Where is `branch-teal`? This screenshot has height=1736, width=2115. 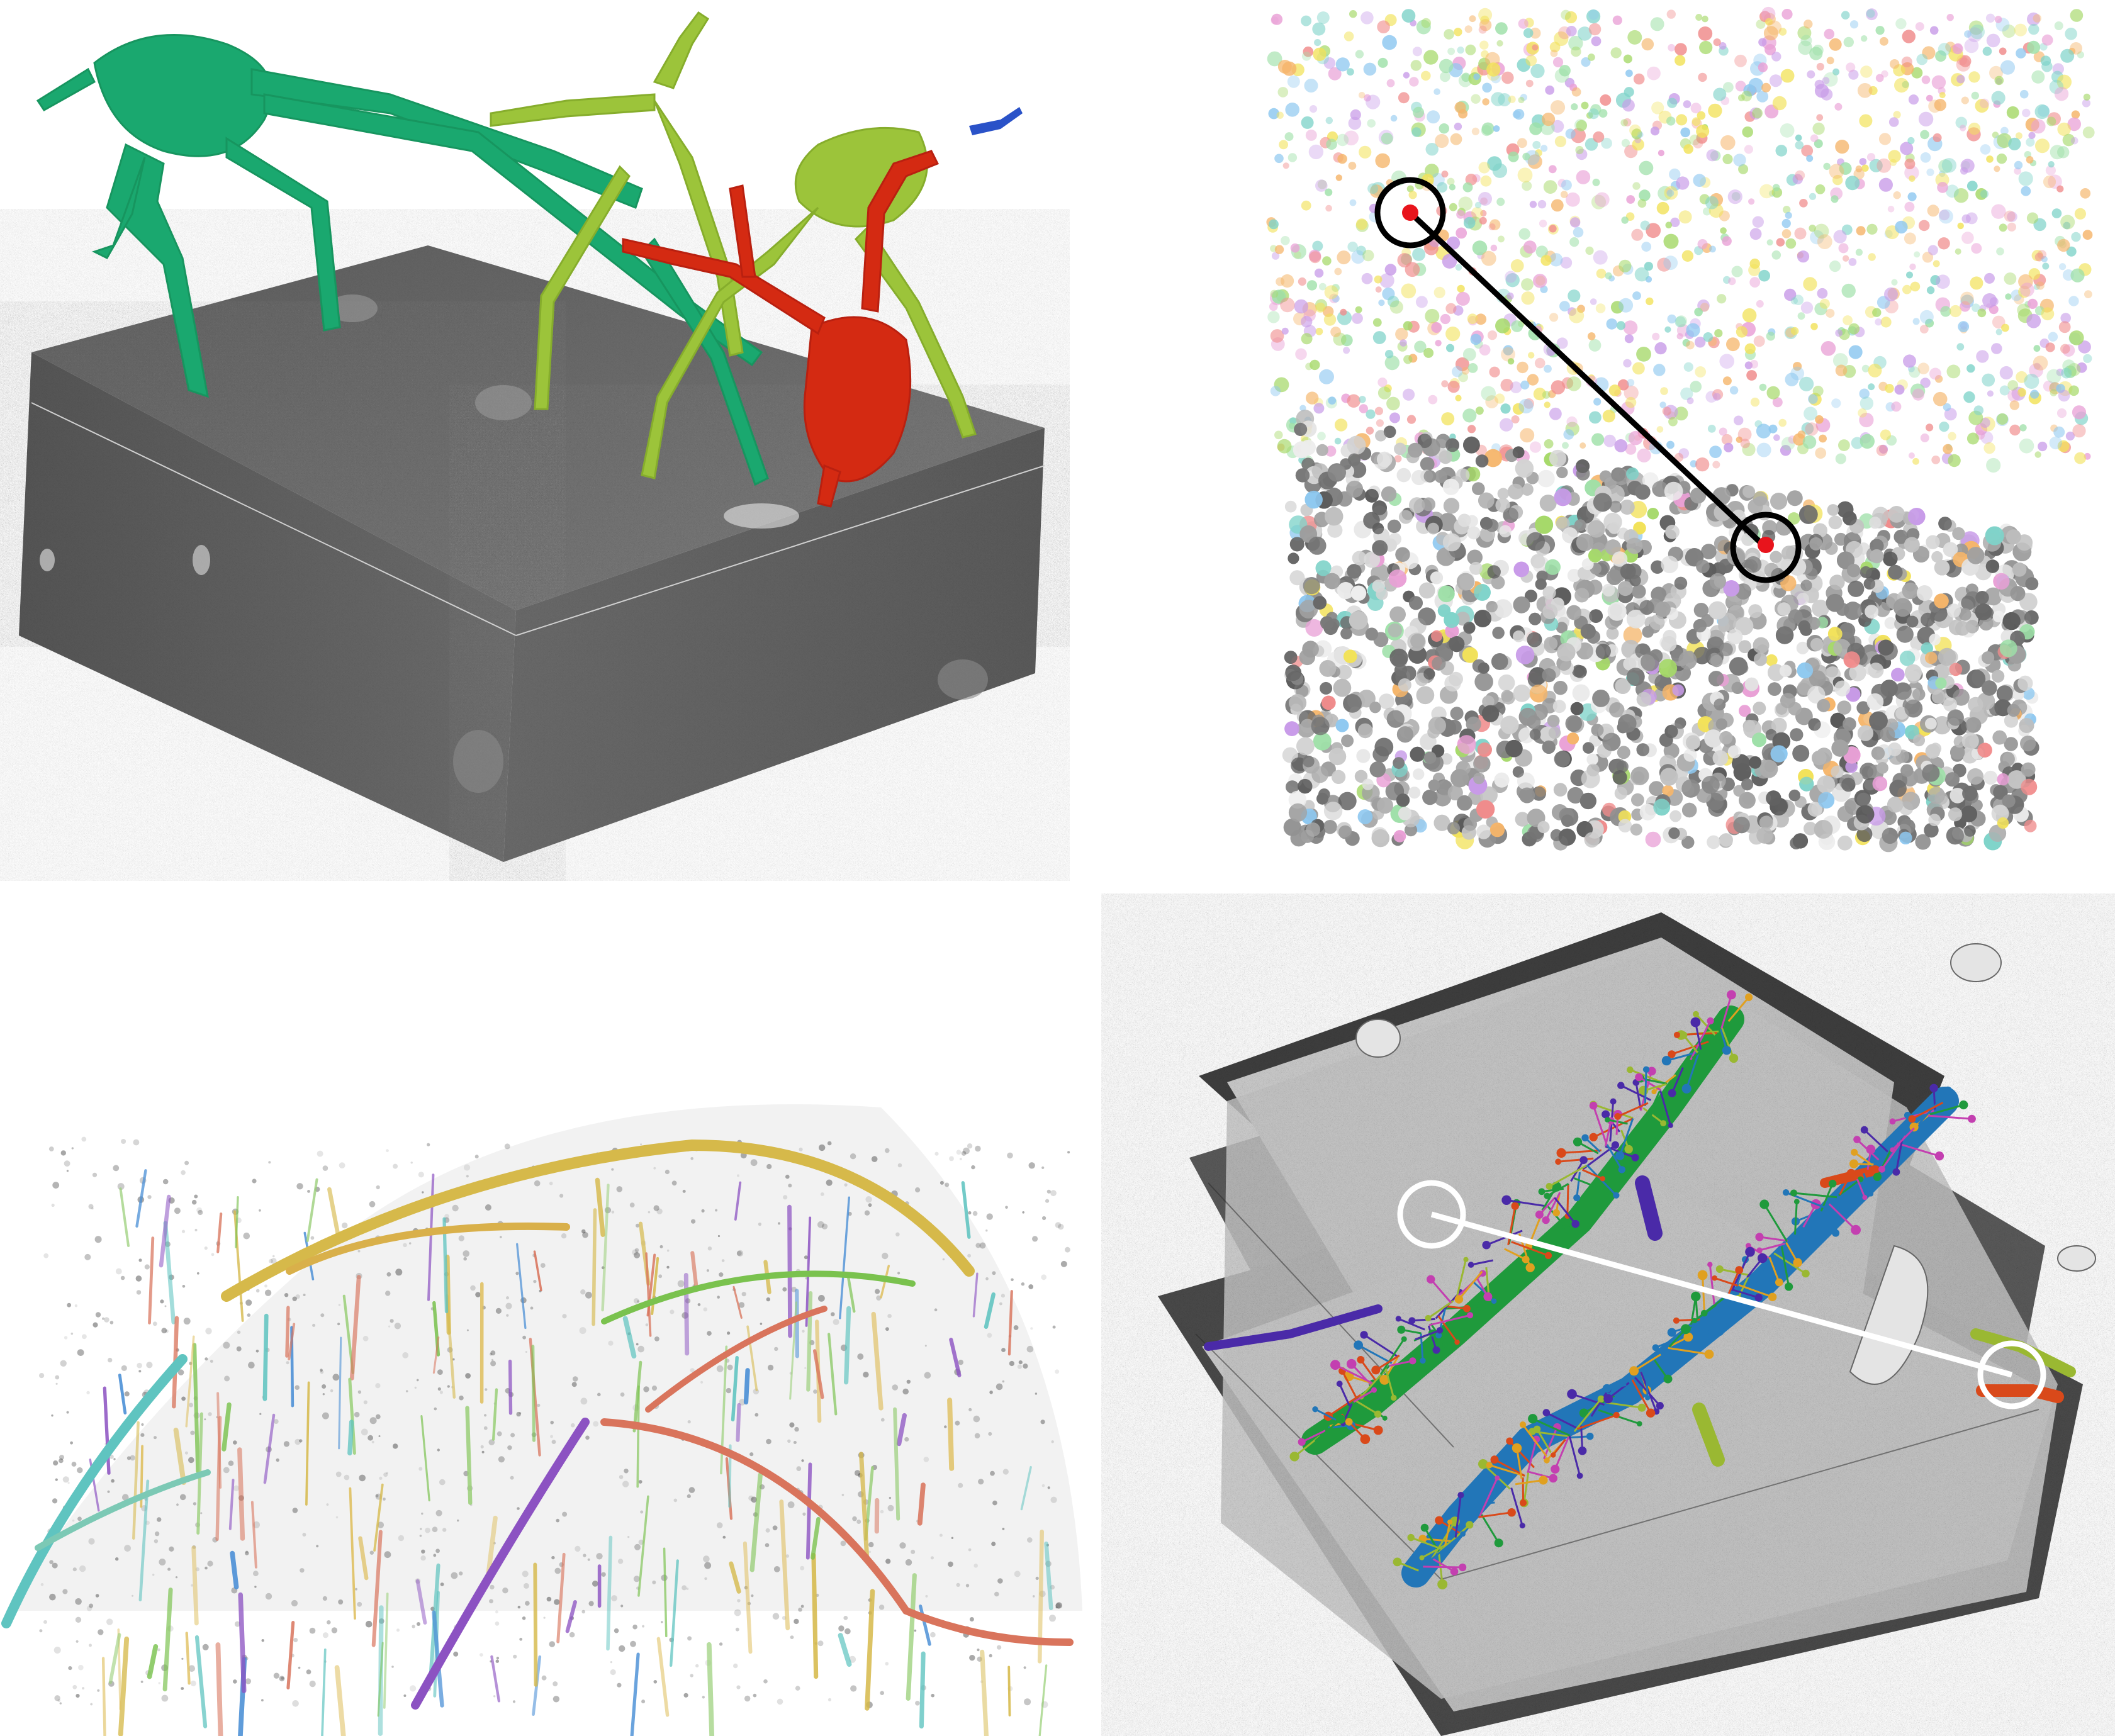
branch-teal is located at coordinates (94, 1491).